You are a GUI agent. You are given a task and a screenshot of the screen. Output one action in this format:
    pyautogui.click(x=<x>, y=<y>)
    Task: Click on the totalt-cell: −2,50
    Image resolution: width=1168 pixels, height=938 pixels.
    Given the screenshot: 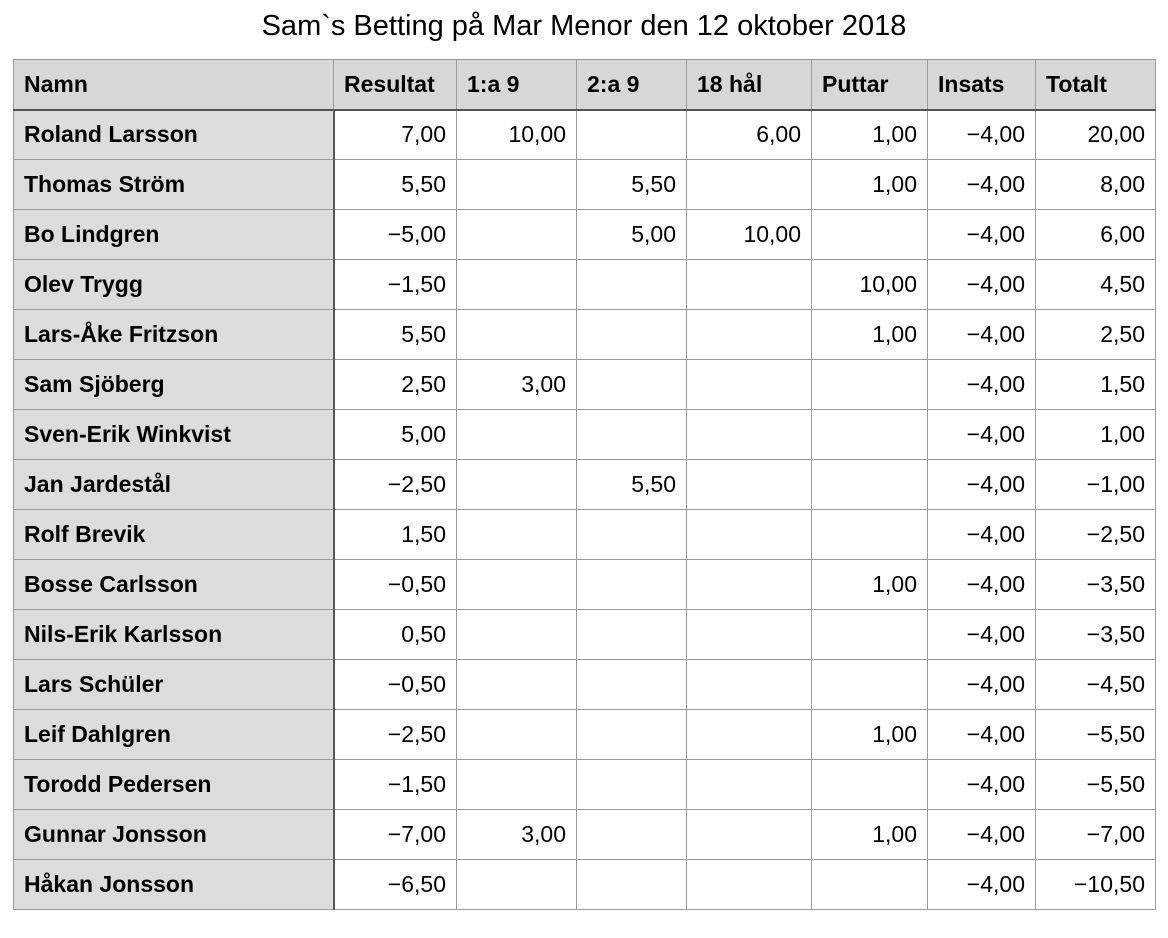 What is the action you would take?
    pyautogui.click(x=1095, y=534)
    